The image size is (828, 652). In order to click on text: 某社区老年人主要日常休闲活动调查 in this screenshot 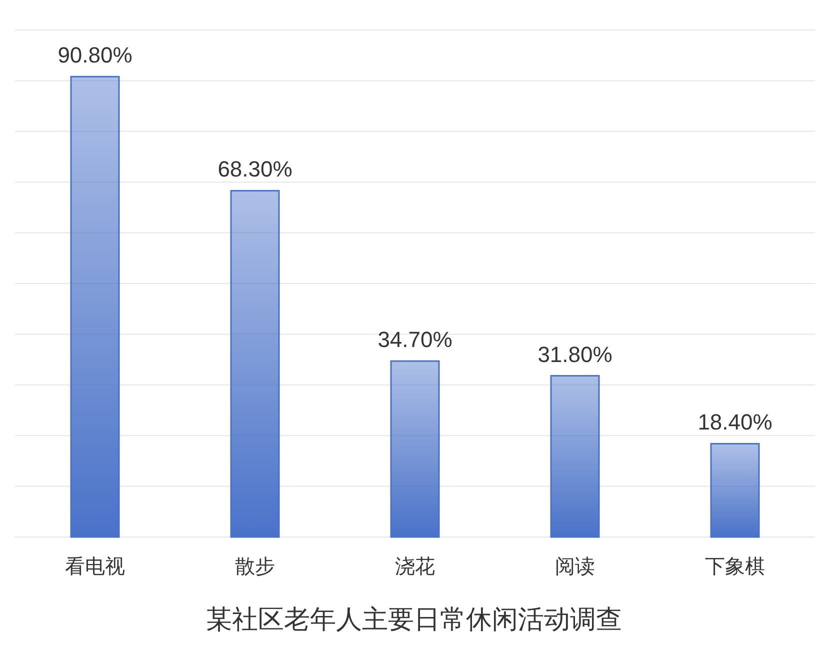, I will do `click(414, 619)`.